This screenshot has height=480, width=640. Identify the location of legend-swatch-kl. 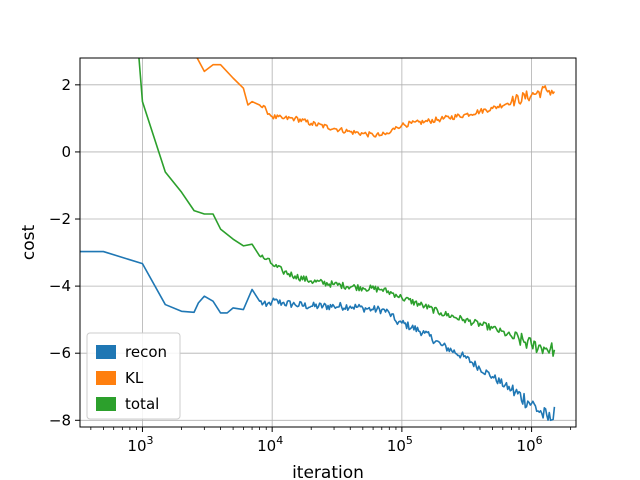
(106, 378).